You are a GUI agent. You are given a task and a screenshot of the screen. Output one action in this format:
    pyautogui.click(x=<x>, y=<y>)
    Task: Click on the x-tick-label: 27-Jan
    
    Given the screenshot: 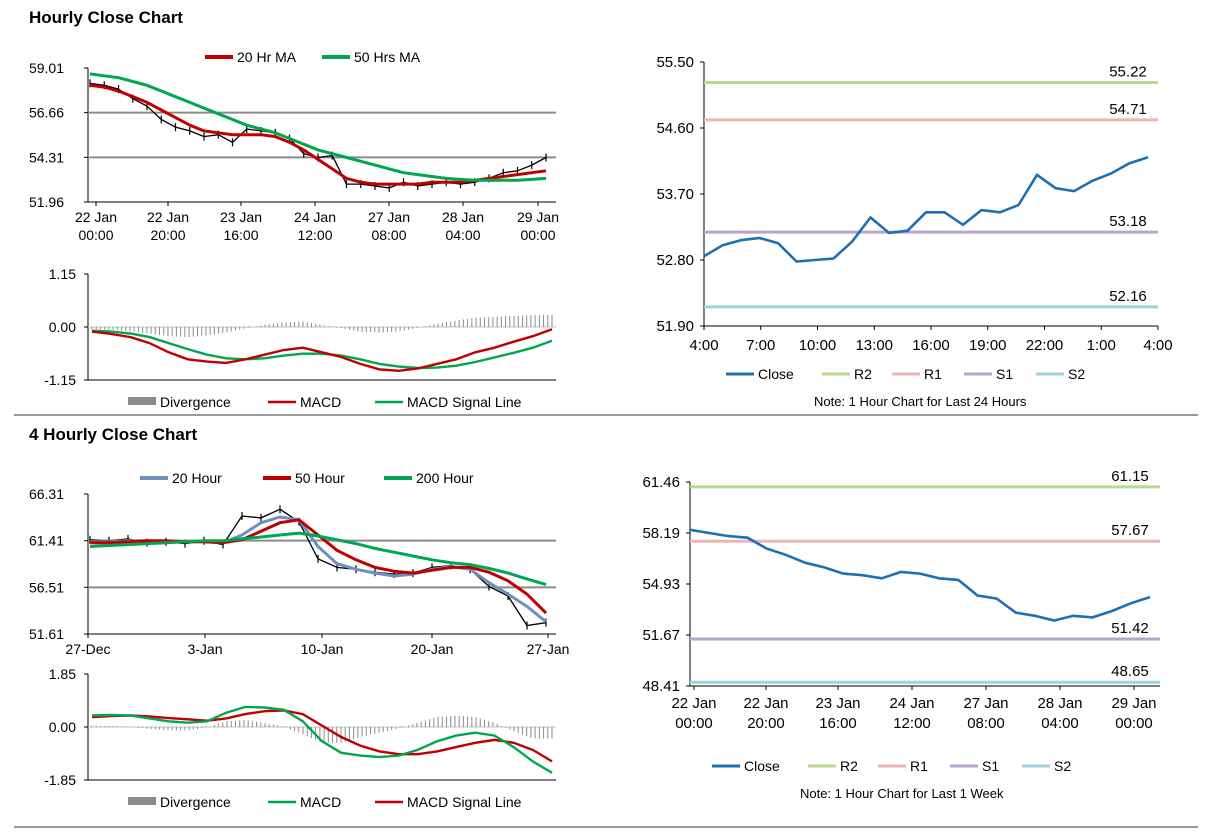 What is the action you would take?
    pyautogui.click(x=548, y=649)
    